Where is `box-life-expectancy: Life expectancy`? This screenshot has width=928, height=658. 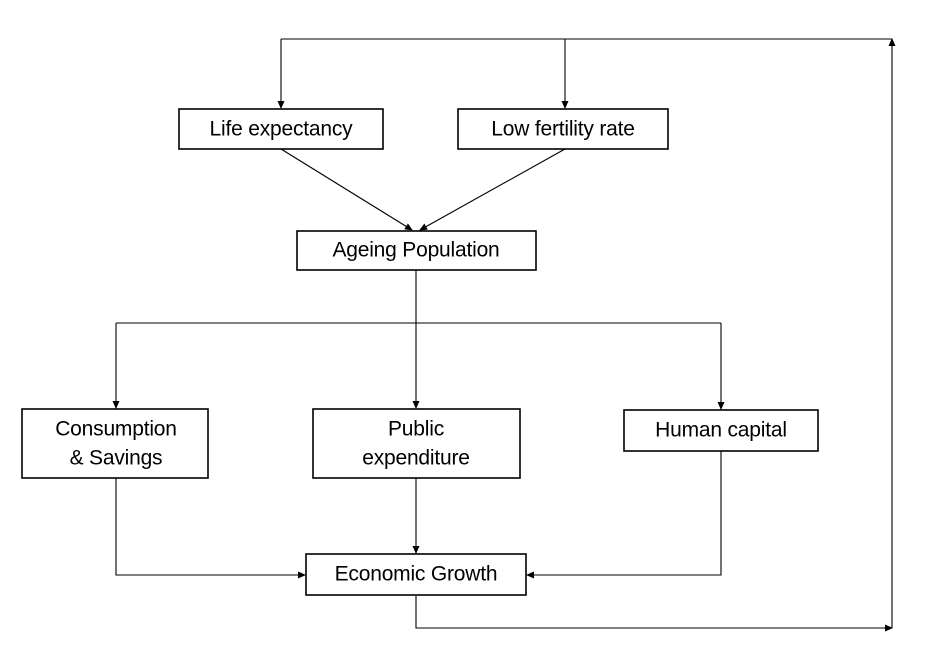
box-life-expectancy: Life expectancy is located at coordinates (281, 129).